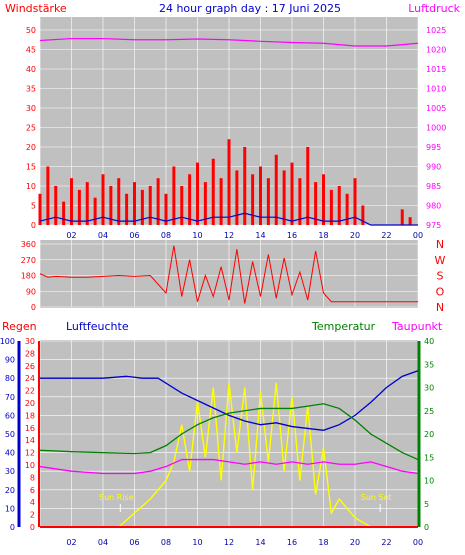 Image resolution: width=465 pixels, height=555 pixels. I want to click on x-tick-label: 14, so click(260, 542).